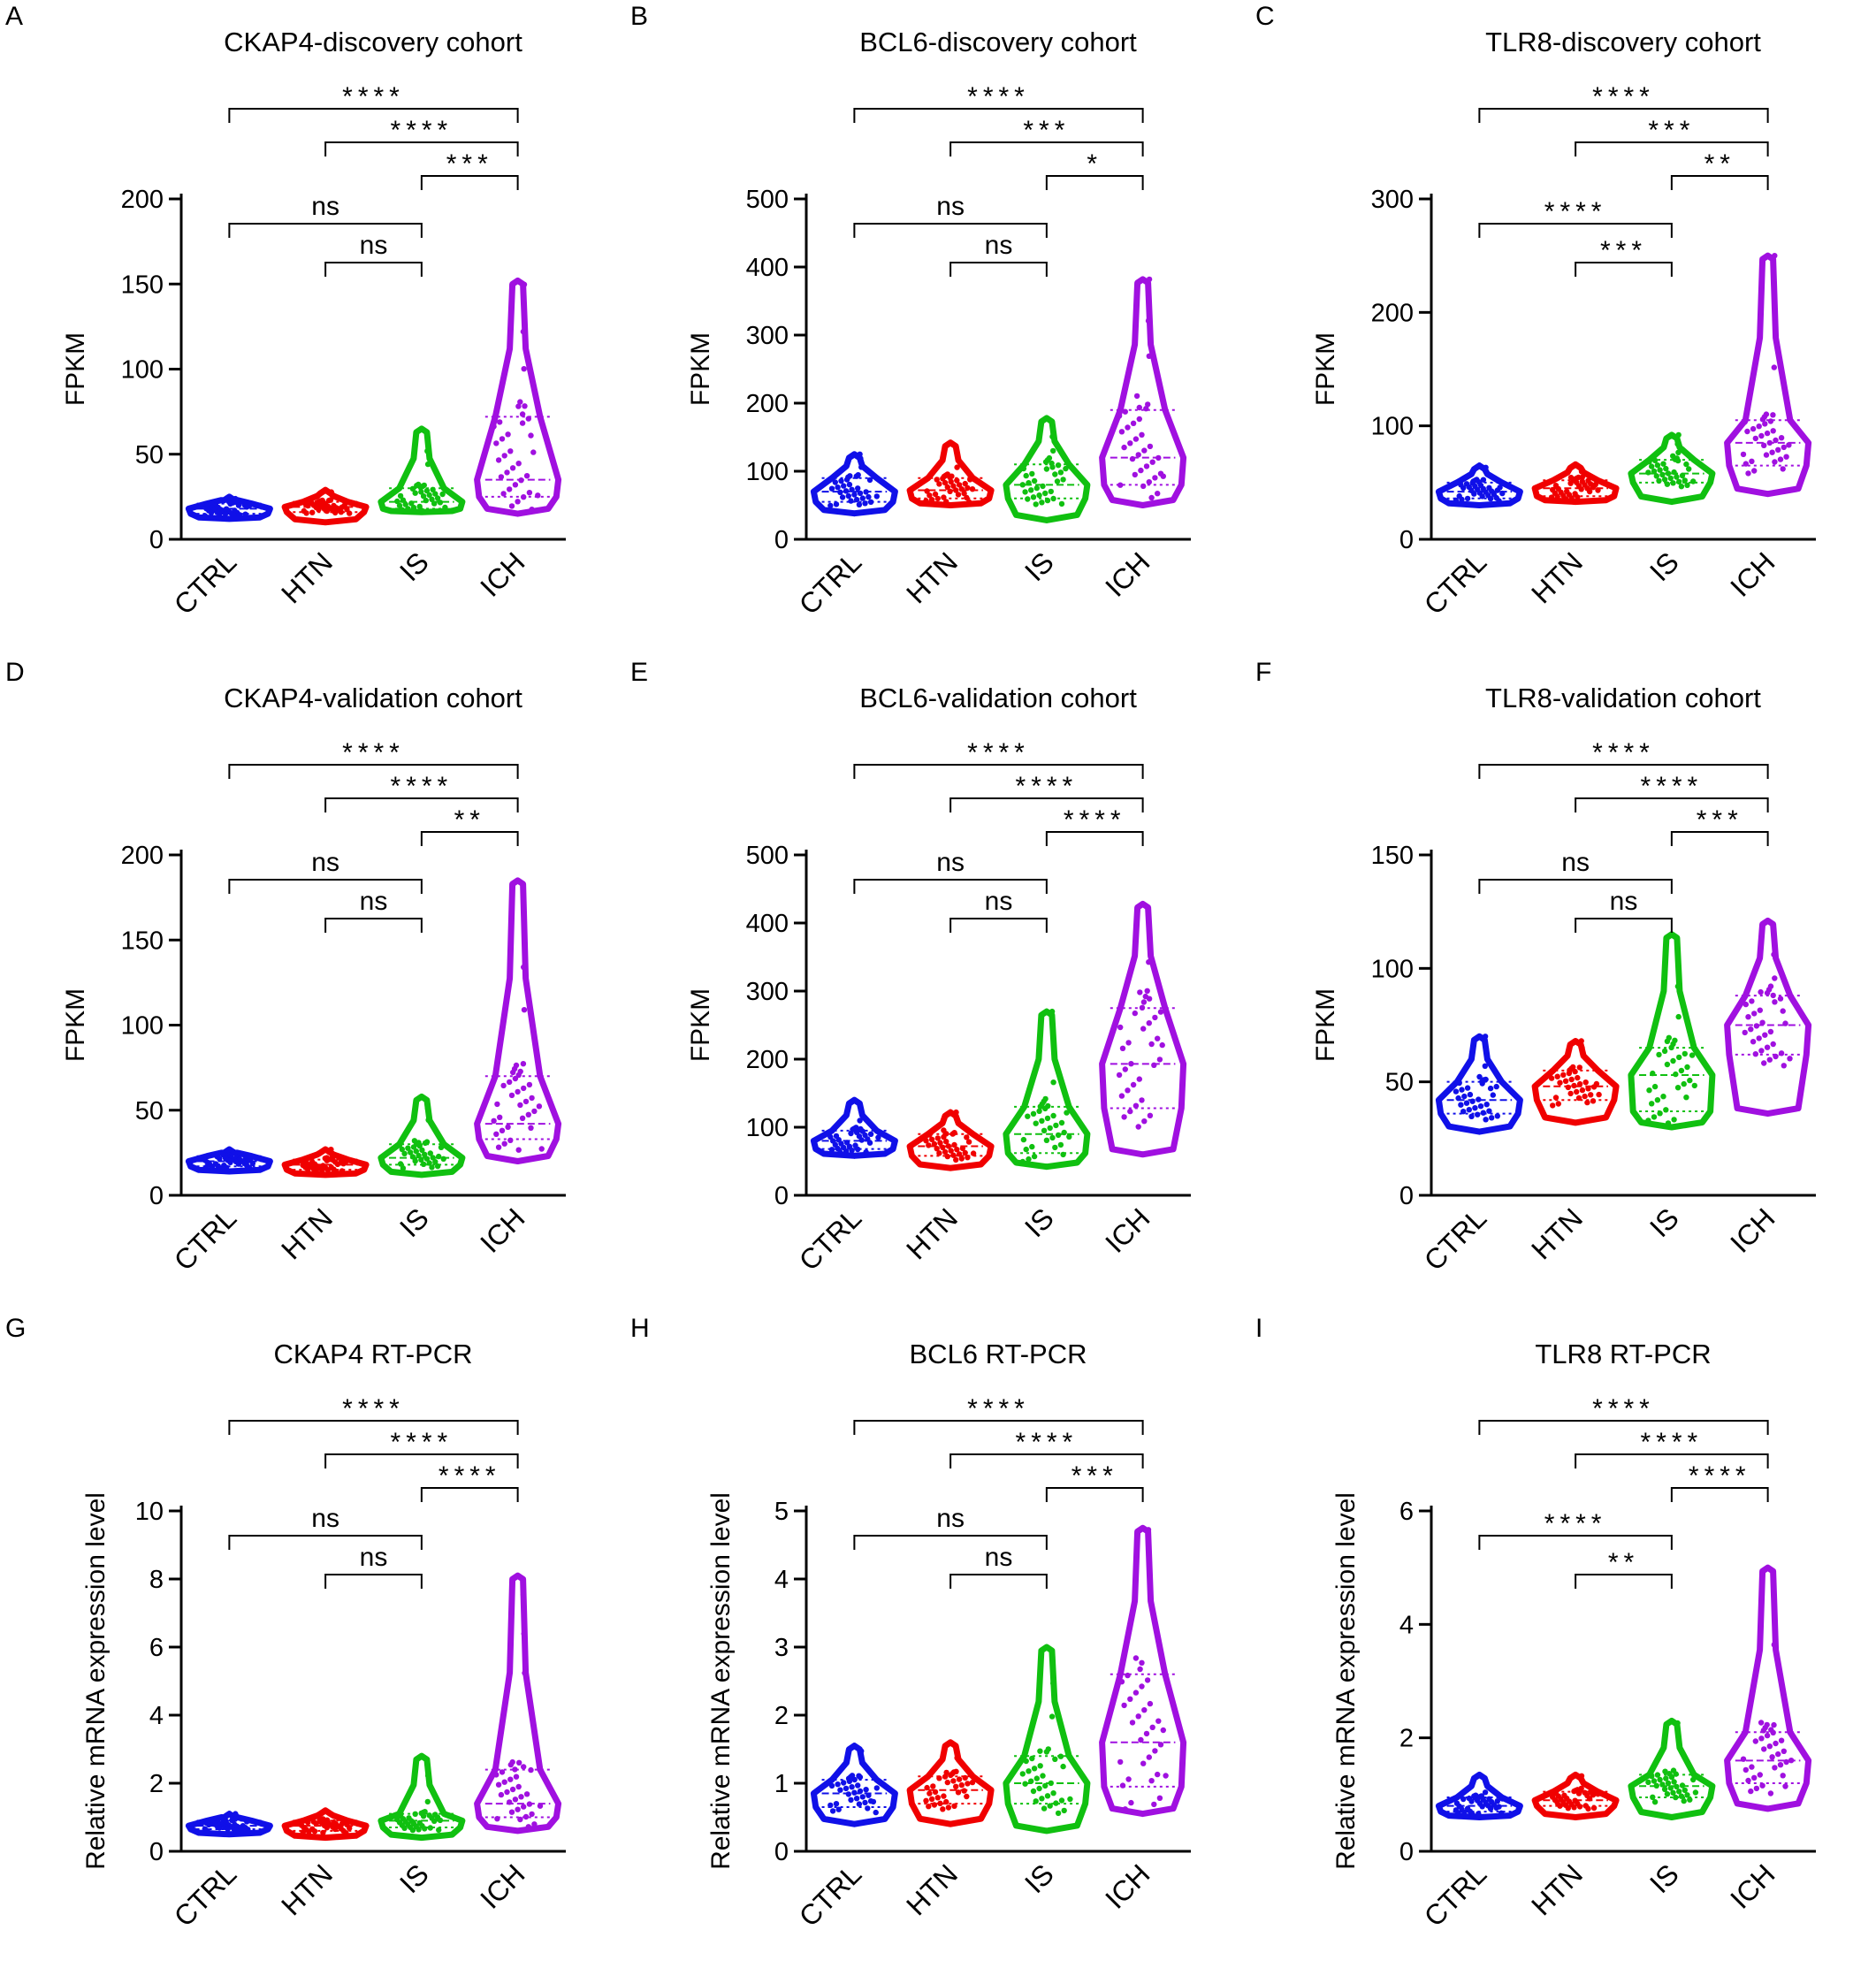  I want to click on violin-ich, so click(1143, 1029).